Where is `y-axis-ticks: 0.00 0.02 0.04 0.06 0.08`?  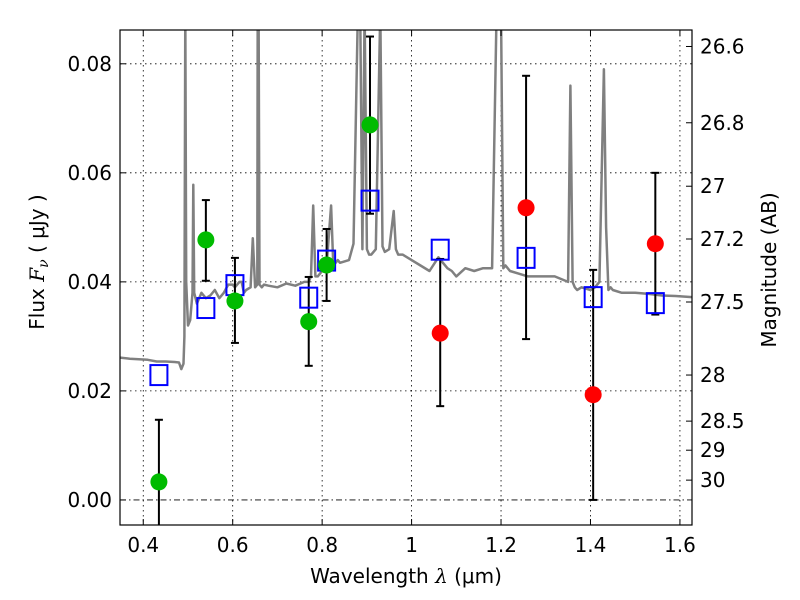 y-axis-ticks: 0.00 0.02 0.04 0.06 0.08 is located at coordinates (96, 282).